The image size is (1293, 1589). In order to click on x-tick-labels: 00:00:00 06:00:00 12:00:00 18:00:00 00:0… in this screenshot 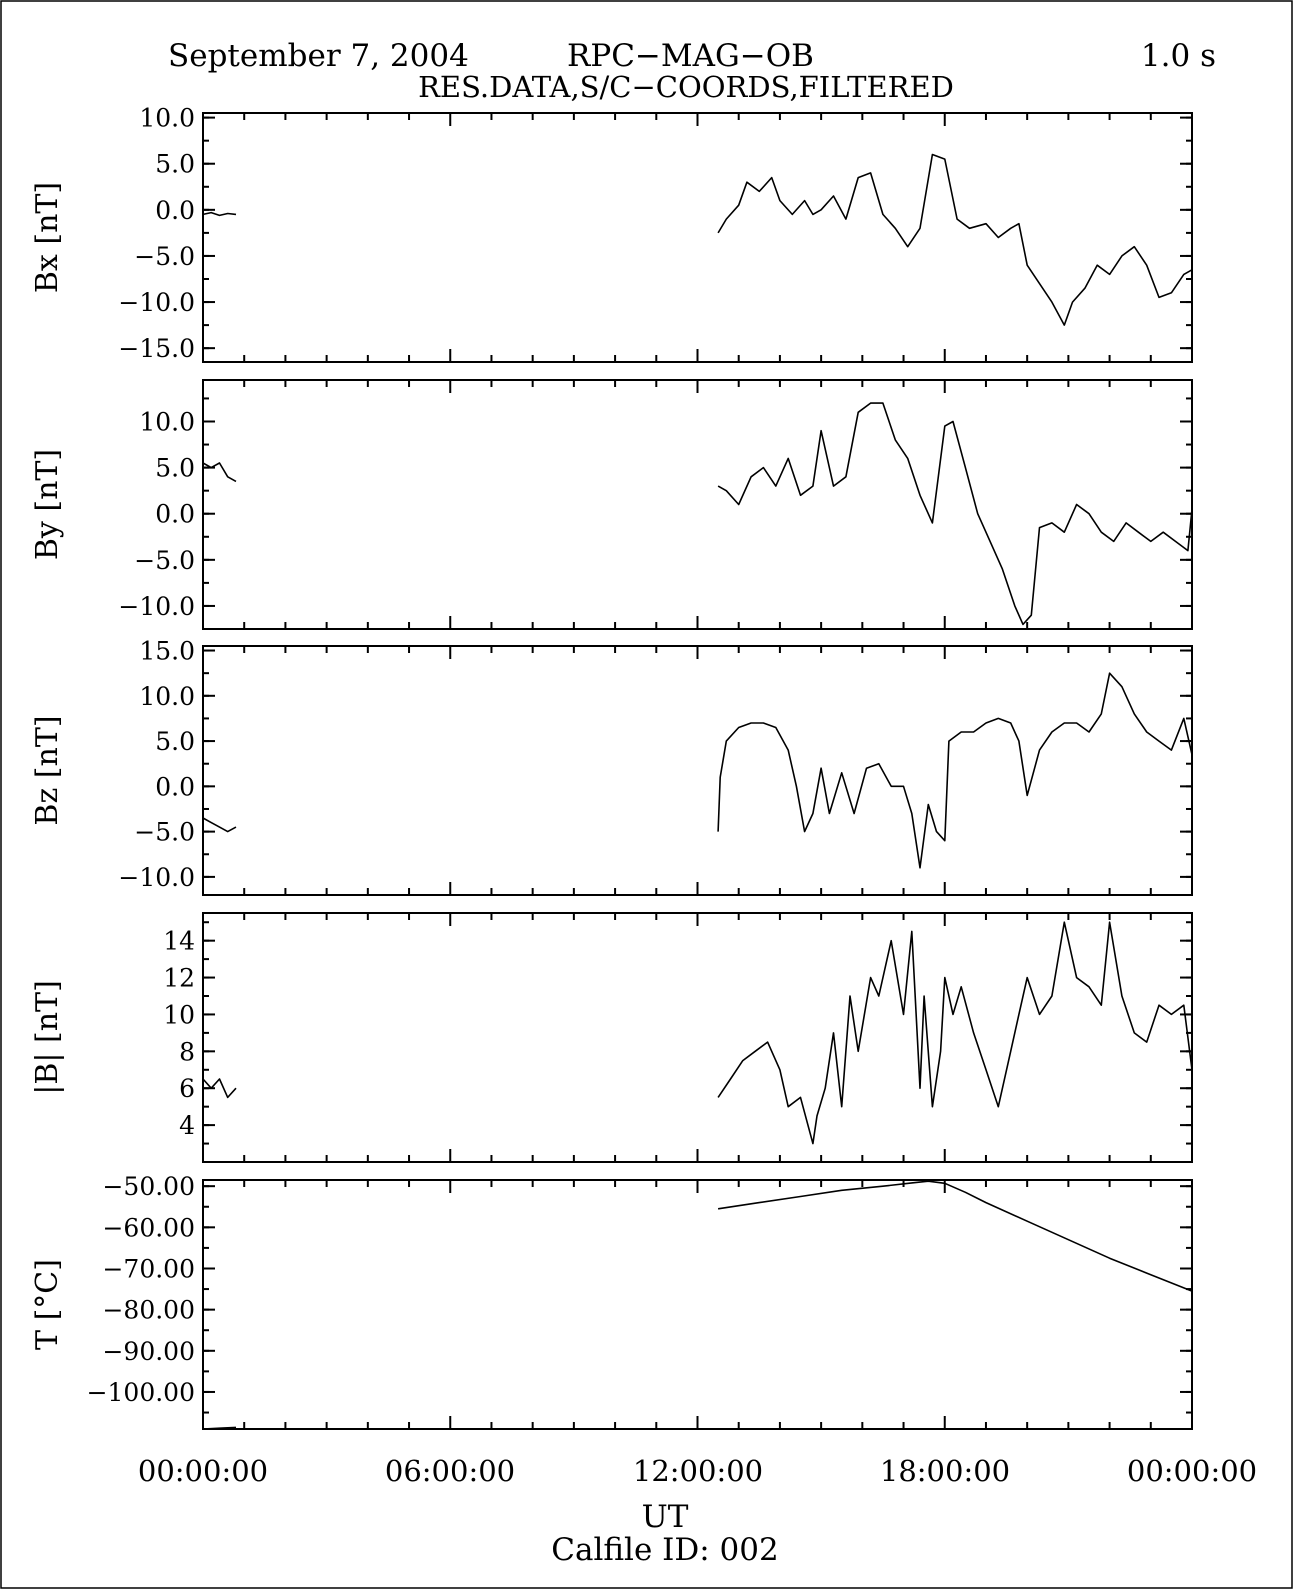, I will do `click(697, 1471)`.